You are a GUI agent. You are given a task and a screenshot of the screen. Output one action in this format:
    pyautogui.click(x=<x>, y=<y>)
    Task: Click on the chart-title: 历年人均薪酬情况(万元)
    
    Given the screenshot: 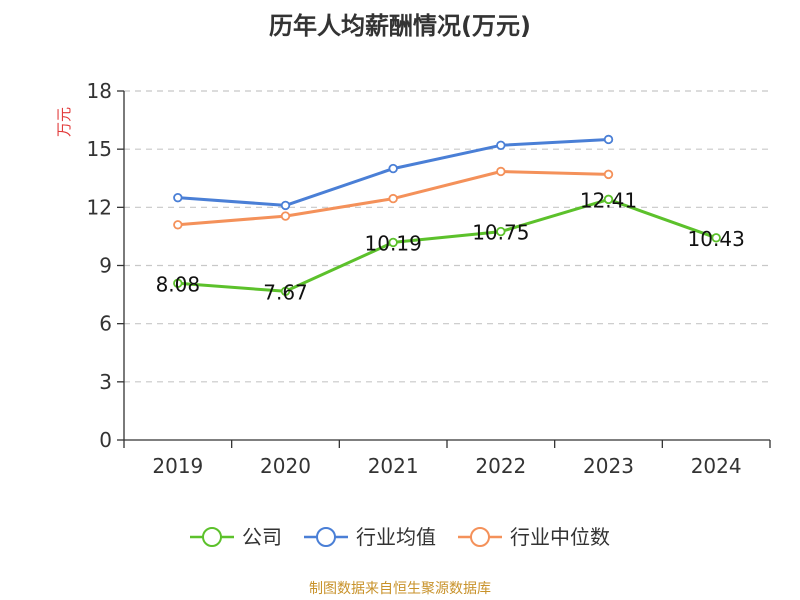 What is the action you would take?
    pyautogui.click(x=400, y=26)
    